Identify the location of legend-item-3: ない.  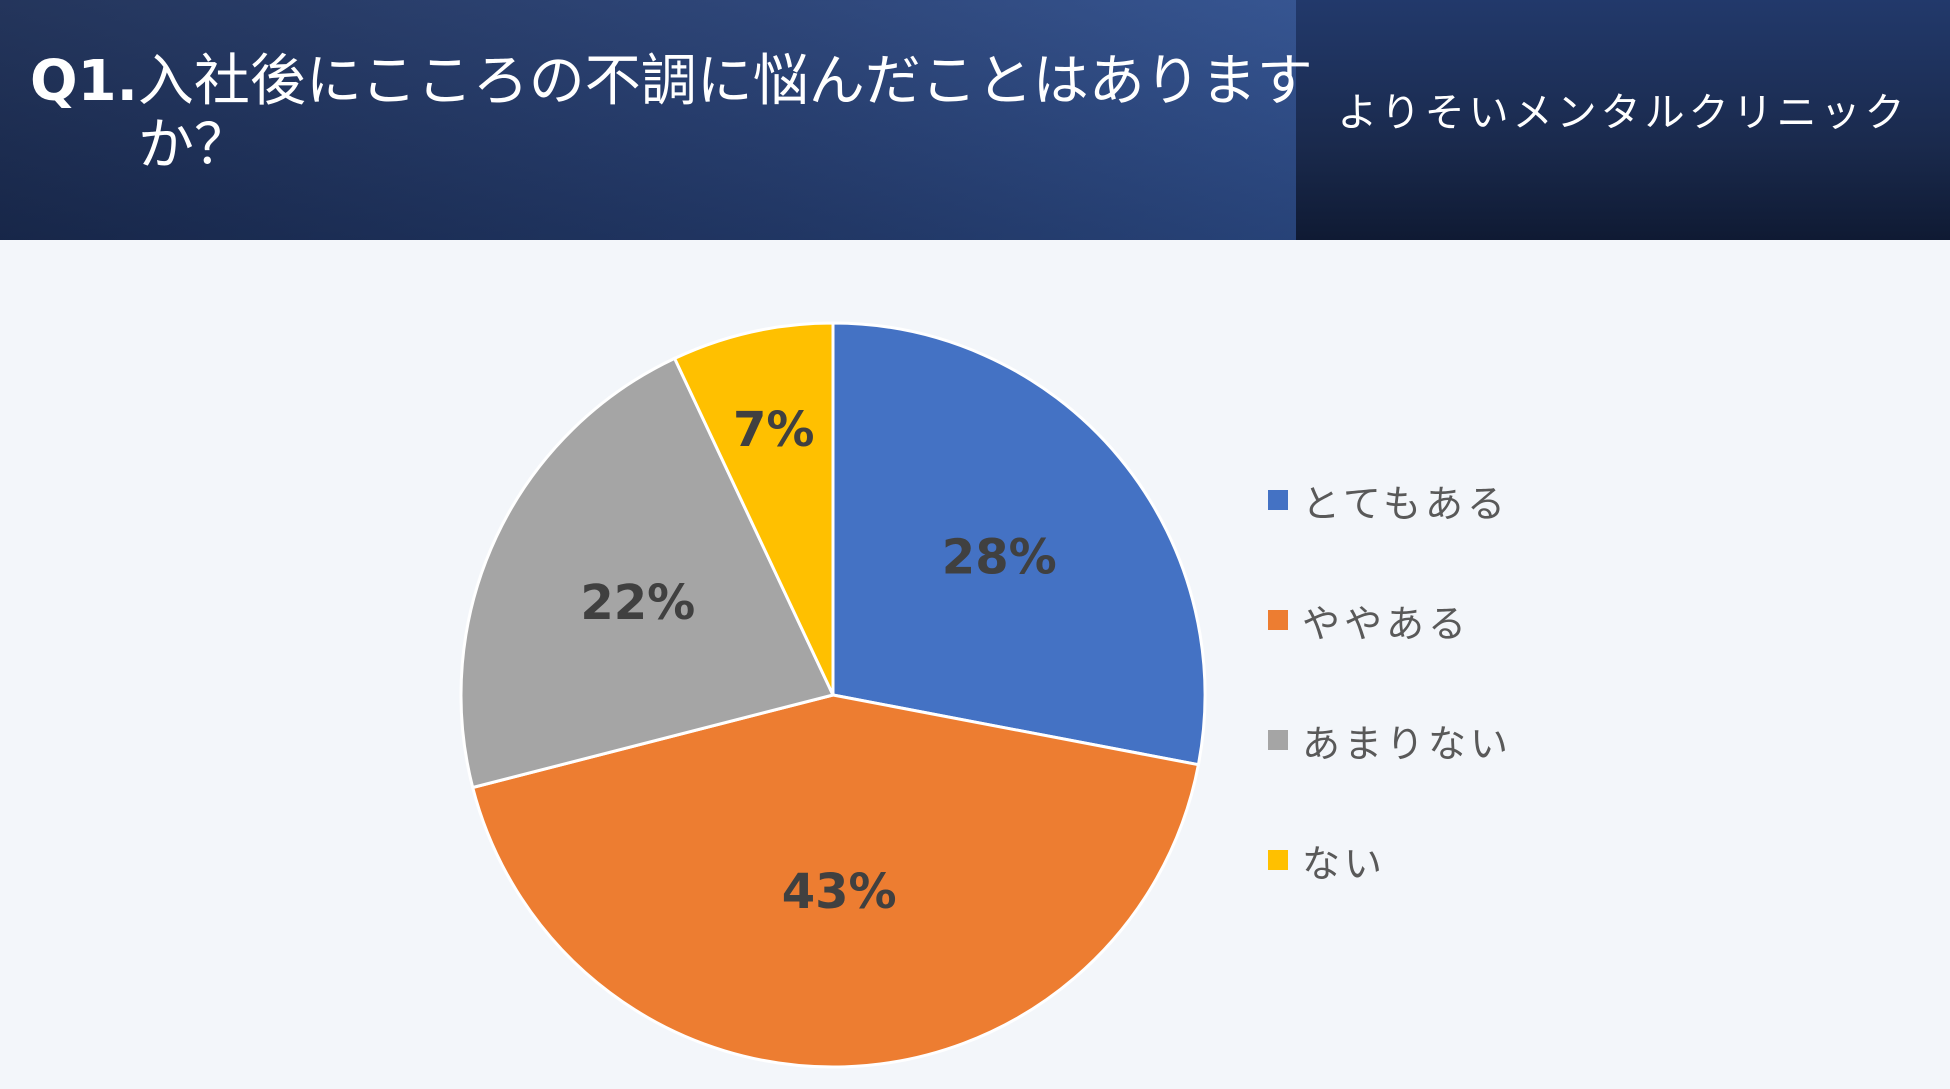
(1390, 863).